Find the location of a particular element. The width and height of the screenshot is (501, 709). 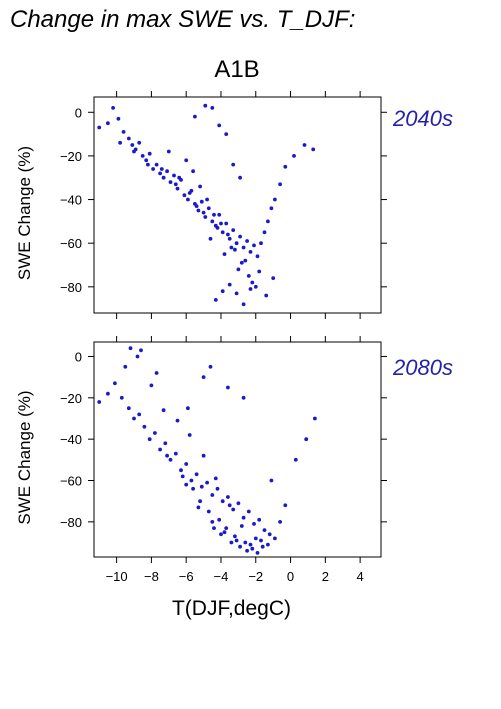

period-label: 2080s is located at coordinates (422, 367).